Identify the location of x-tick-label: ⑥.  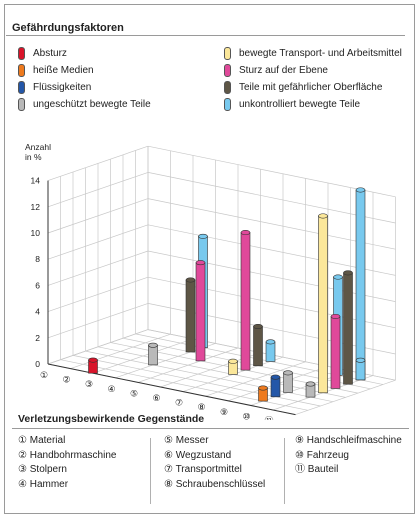
(156, 399).